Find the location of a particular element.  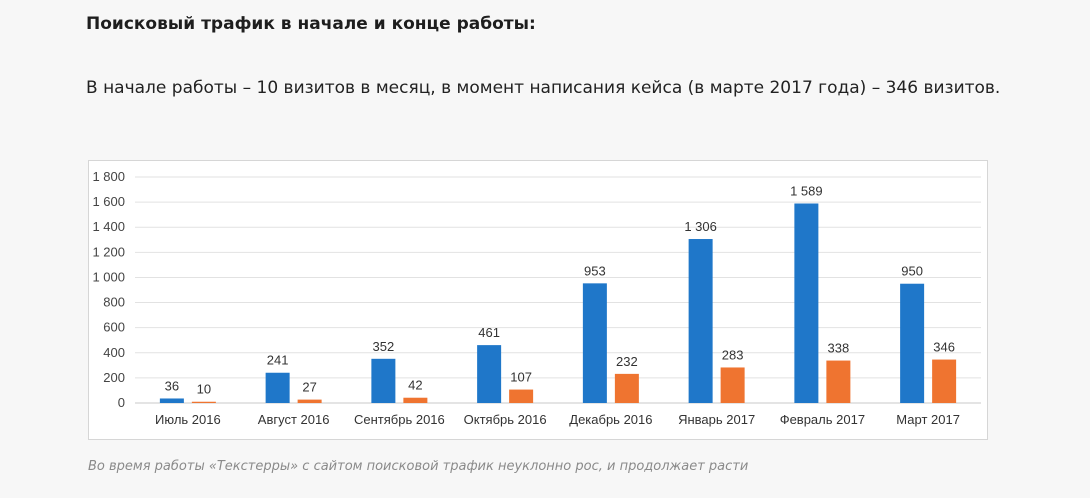

bar-value-label: 461 is located at coordinates (489, 332).